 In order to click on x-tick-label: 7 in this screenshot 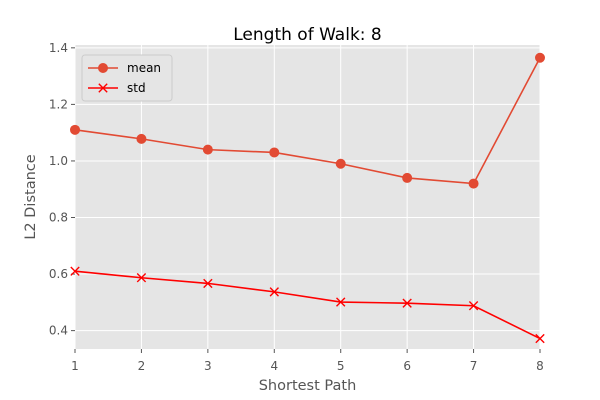, I will do `click(474, 366)`.